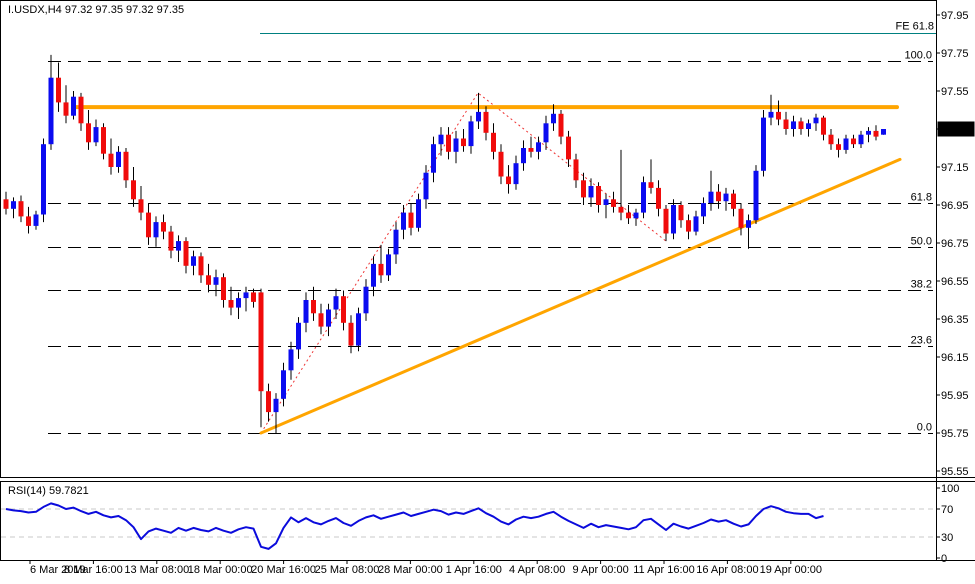 This screenshot has width=975, height=584. What do you see at coordinates (347, 570) in the screenshot?
I see `time-tick-label: 25 Mar 08:00` at bounding box center [347, 570].